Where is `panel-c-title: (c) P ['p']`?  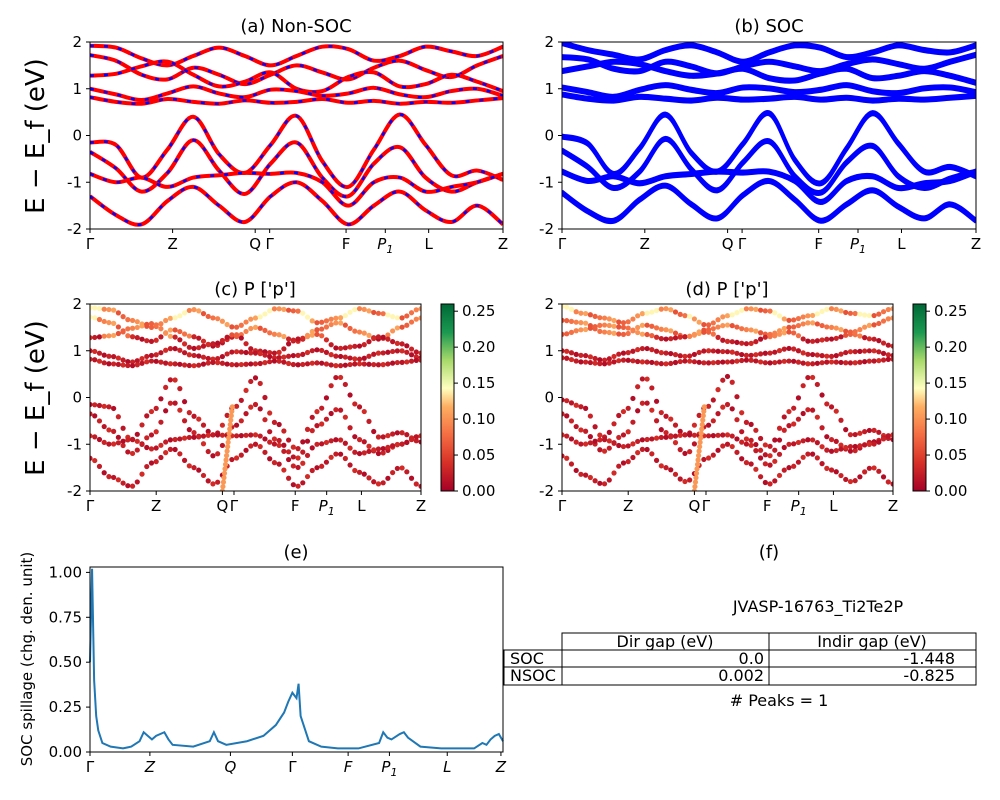 panel-c-title: (c) P ['p'] is located at coordinates (255, 289).